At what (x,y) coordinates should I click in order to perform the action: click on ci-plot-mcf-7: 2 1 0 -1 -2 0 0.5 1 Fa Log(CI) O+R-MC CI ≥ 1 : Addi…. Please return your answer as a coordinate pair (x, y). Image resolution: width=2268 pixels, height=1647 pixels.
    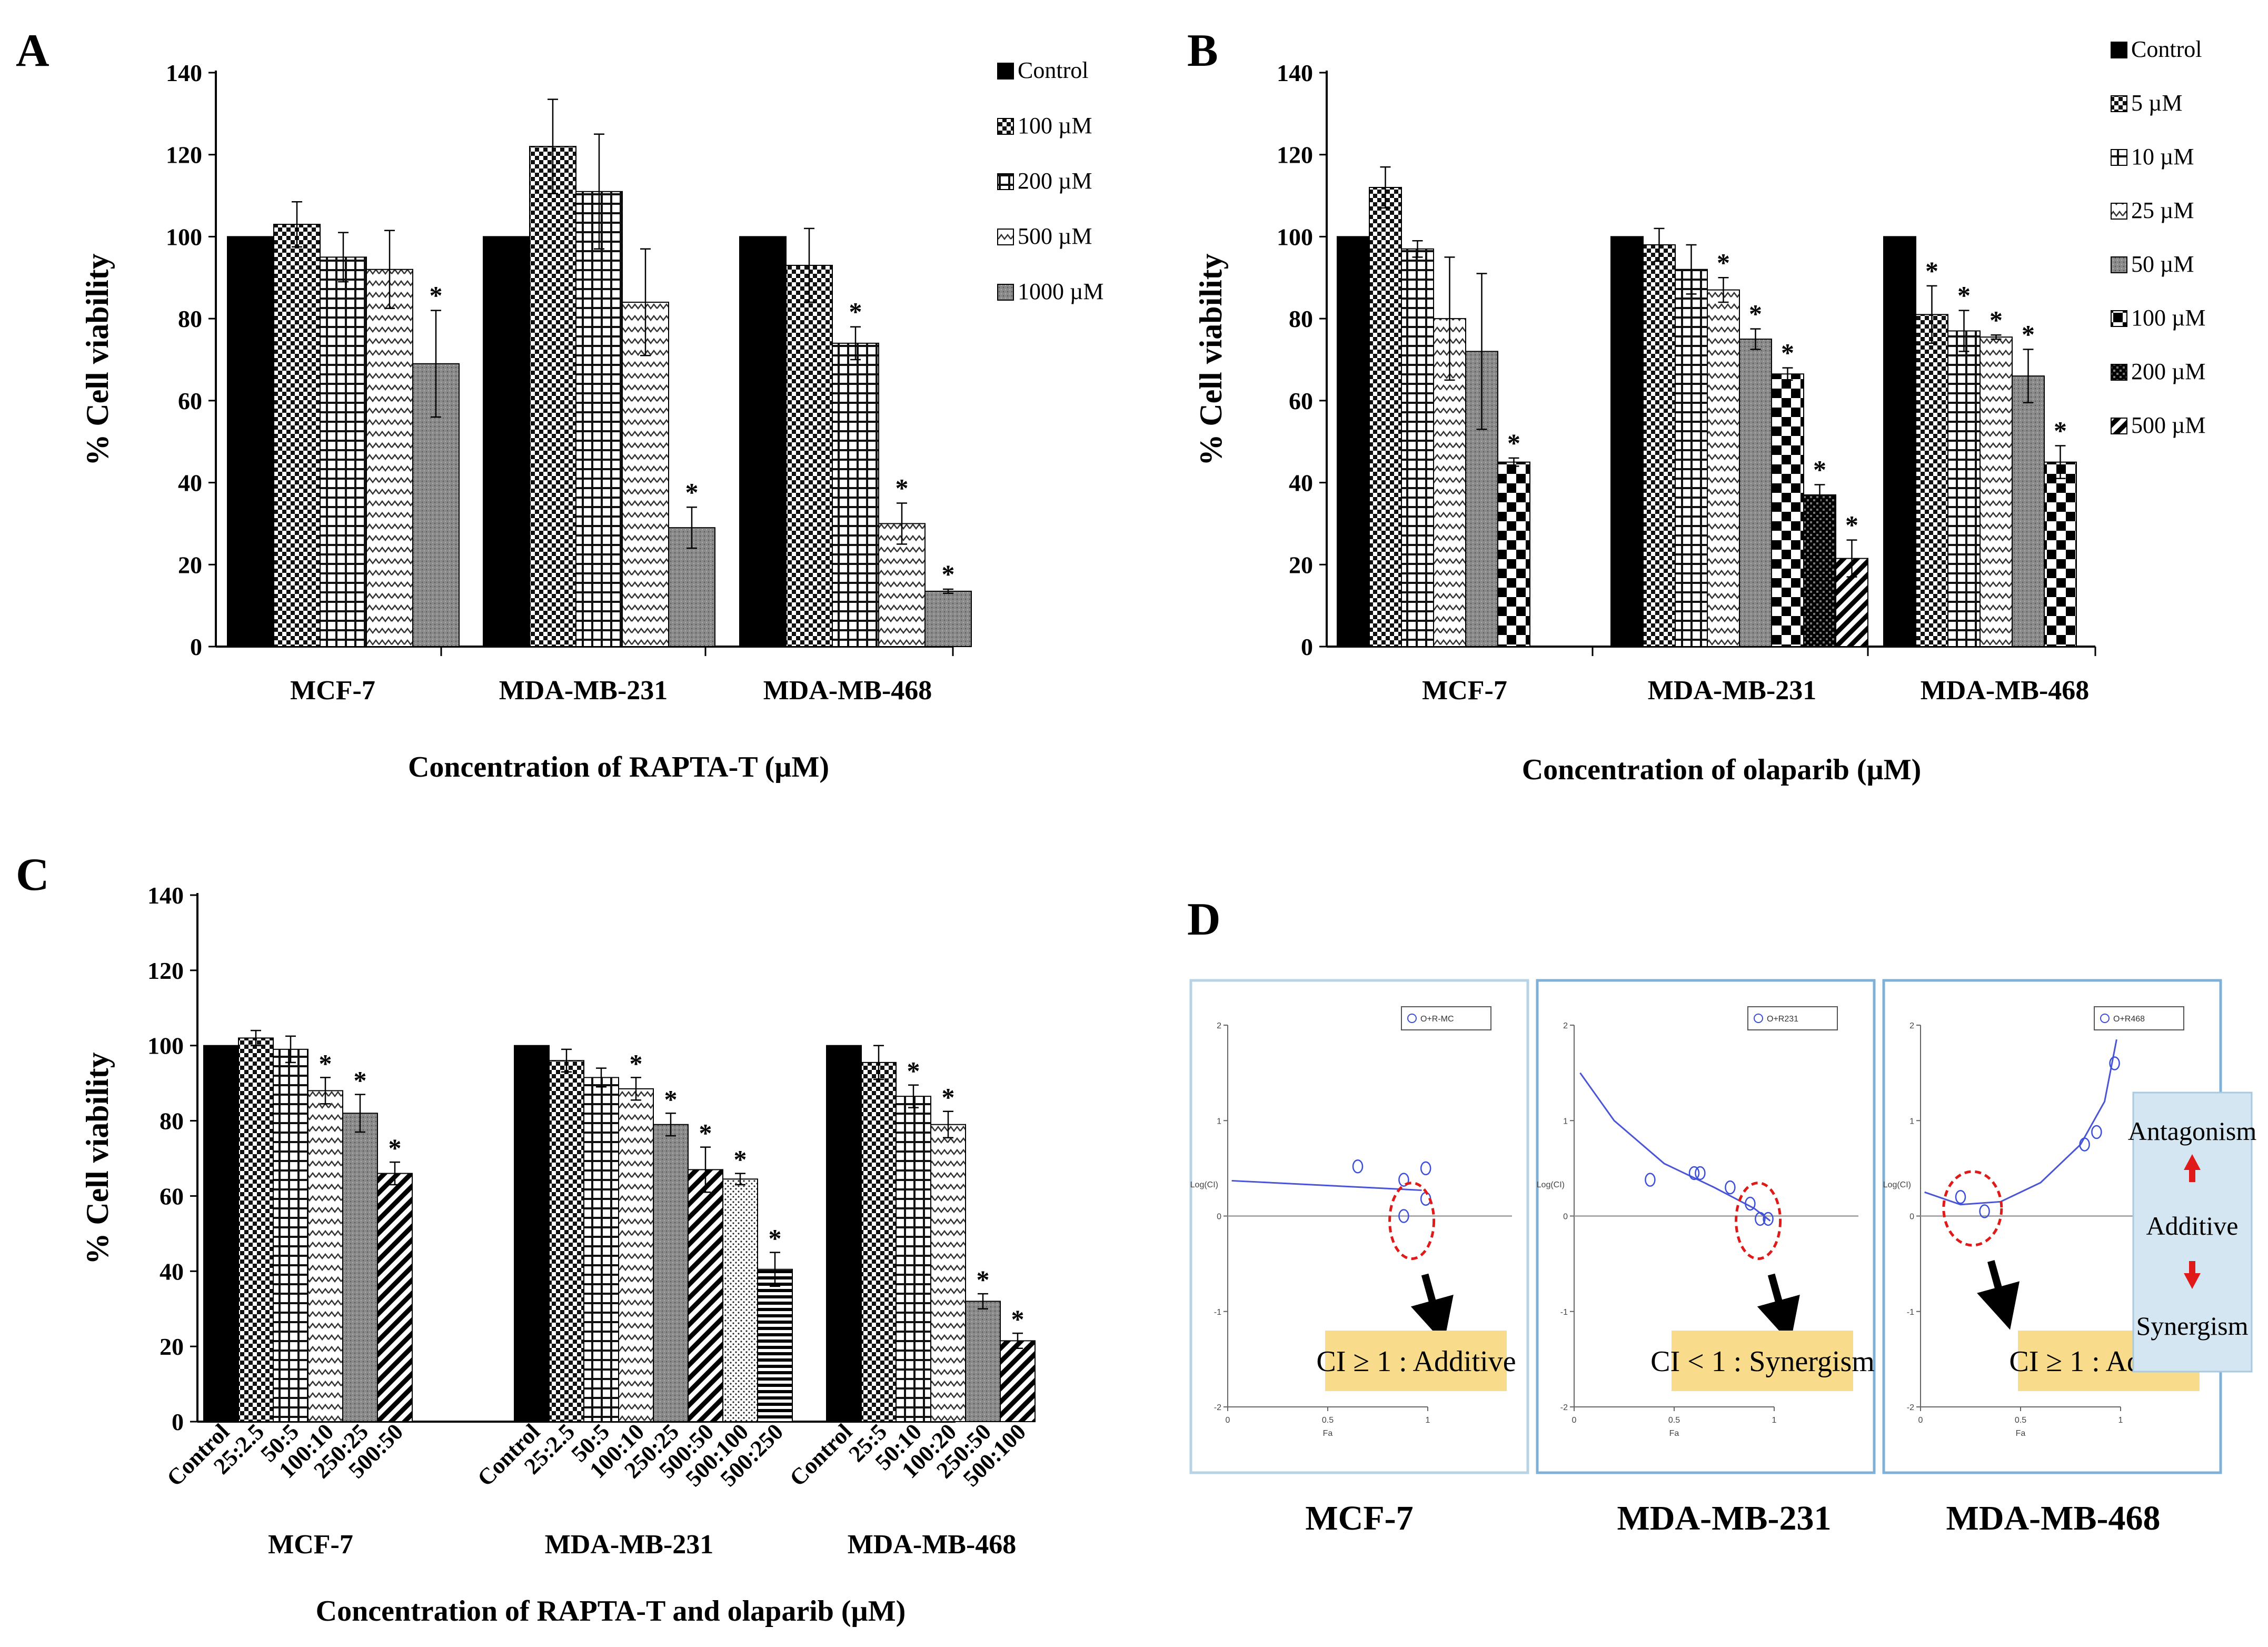
    Looking at the image, I should click on (1359, 1226).